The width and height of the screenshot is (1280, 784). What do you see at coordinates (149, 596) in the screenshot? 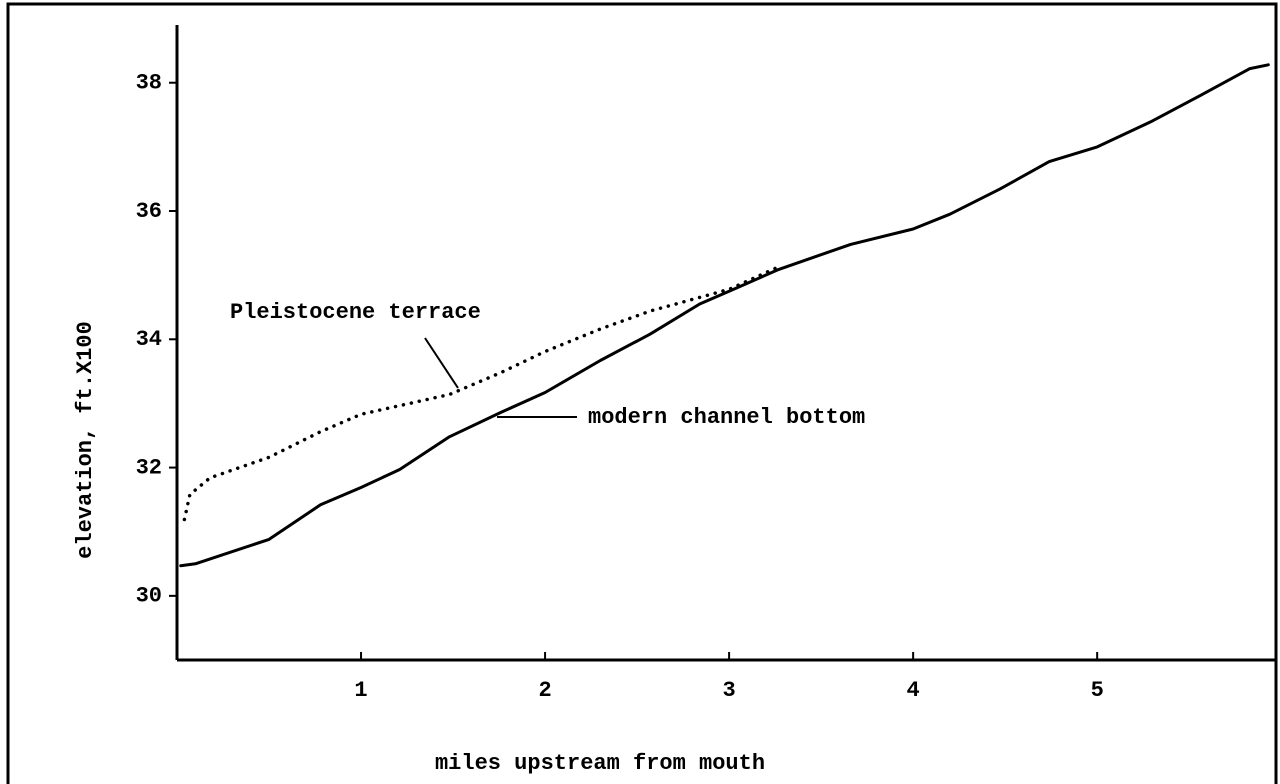
I see `y-tick-label: 30` at bounding box center [149, 596].